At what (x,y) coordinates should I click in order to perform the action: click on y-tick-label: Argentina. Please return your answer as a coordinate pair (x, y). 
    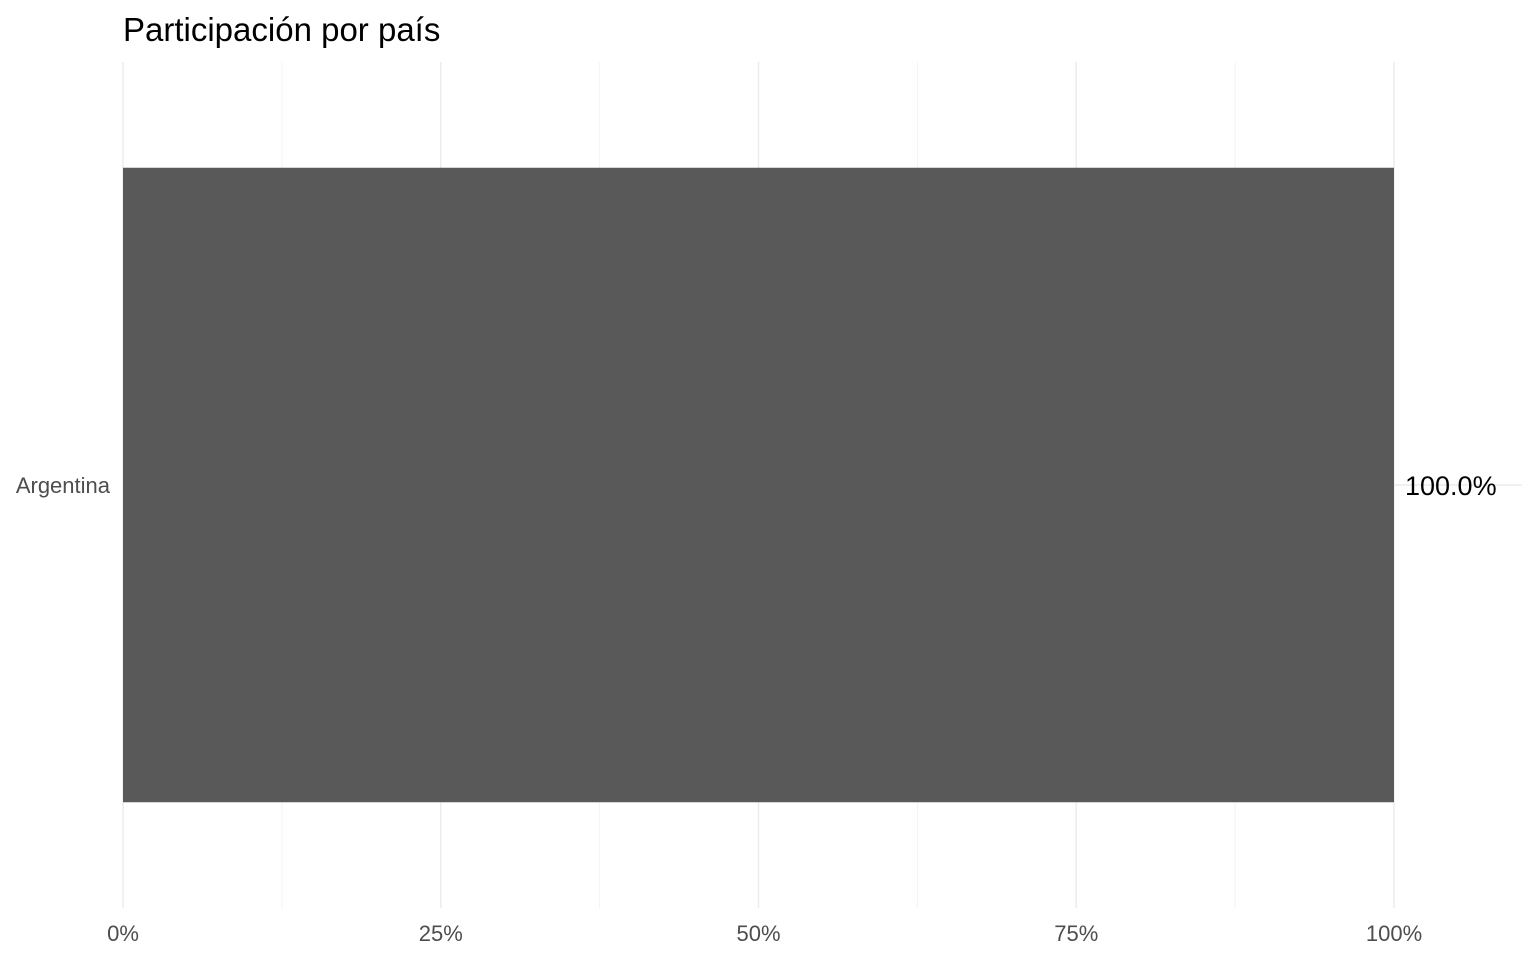
    Looking at the image, I should click on (63, 485).